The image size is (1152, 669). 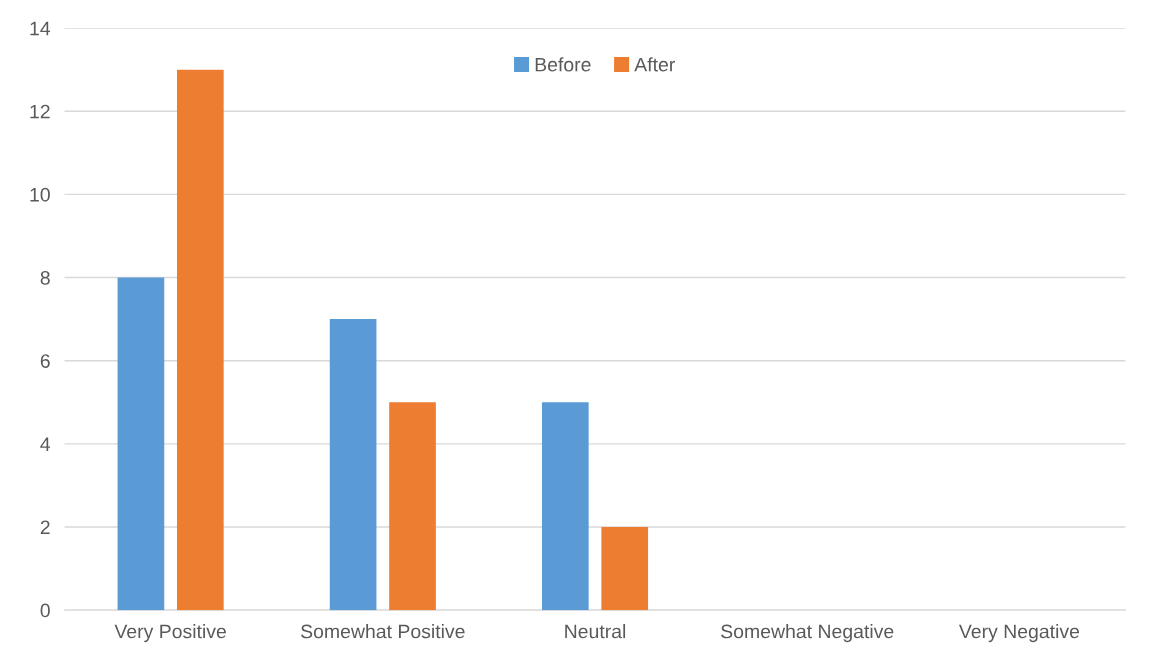 I want to click on y-tick-label: 14, so click(x=40, y=28).